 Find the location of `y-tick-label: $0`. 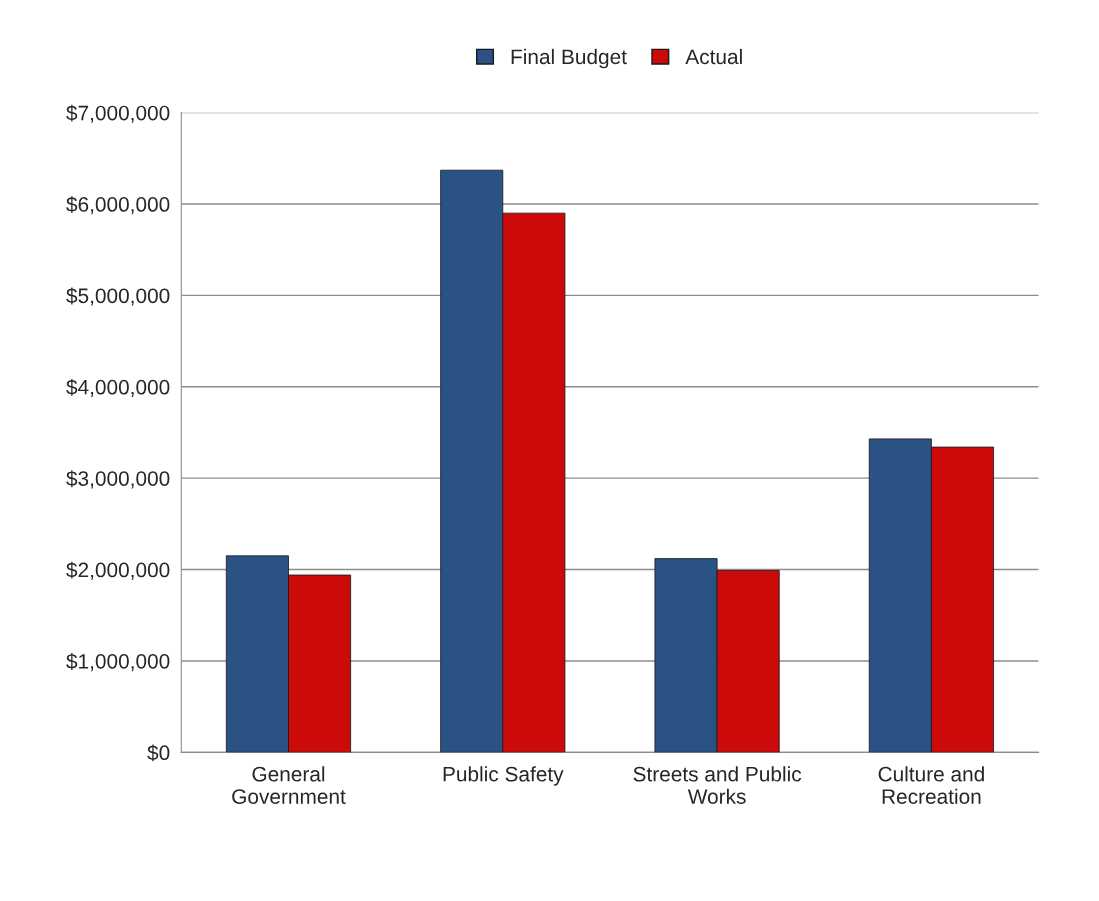

y-tick-label: $0 is located at coordinates (158, 753).